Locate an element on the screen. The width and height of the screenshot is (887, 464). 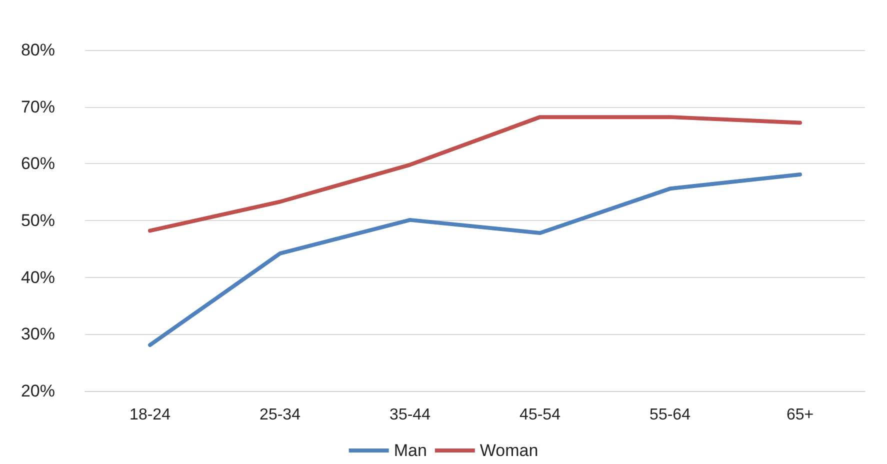
y-tick-label: 40% is located at coordinates (37, 277).